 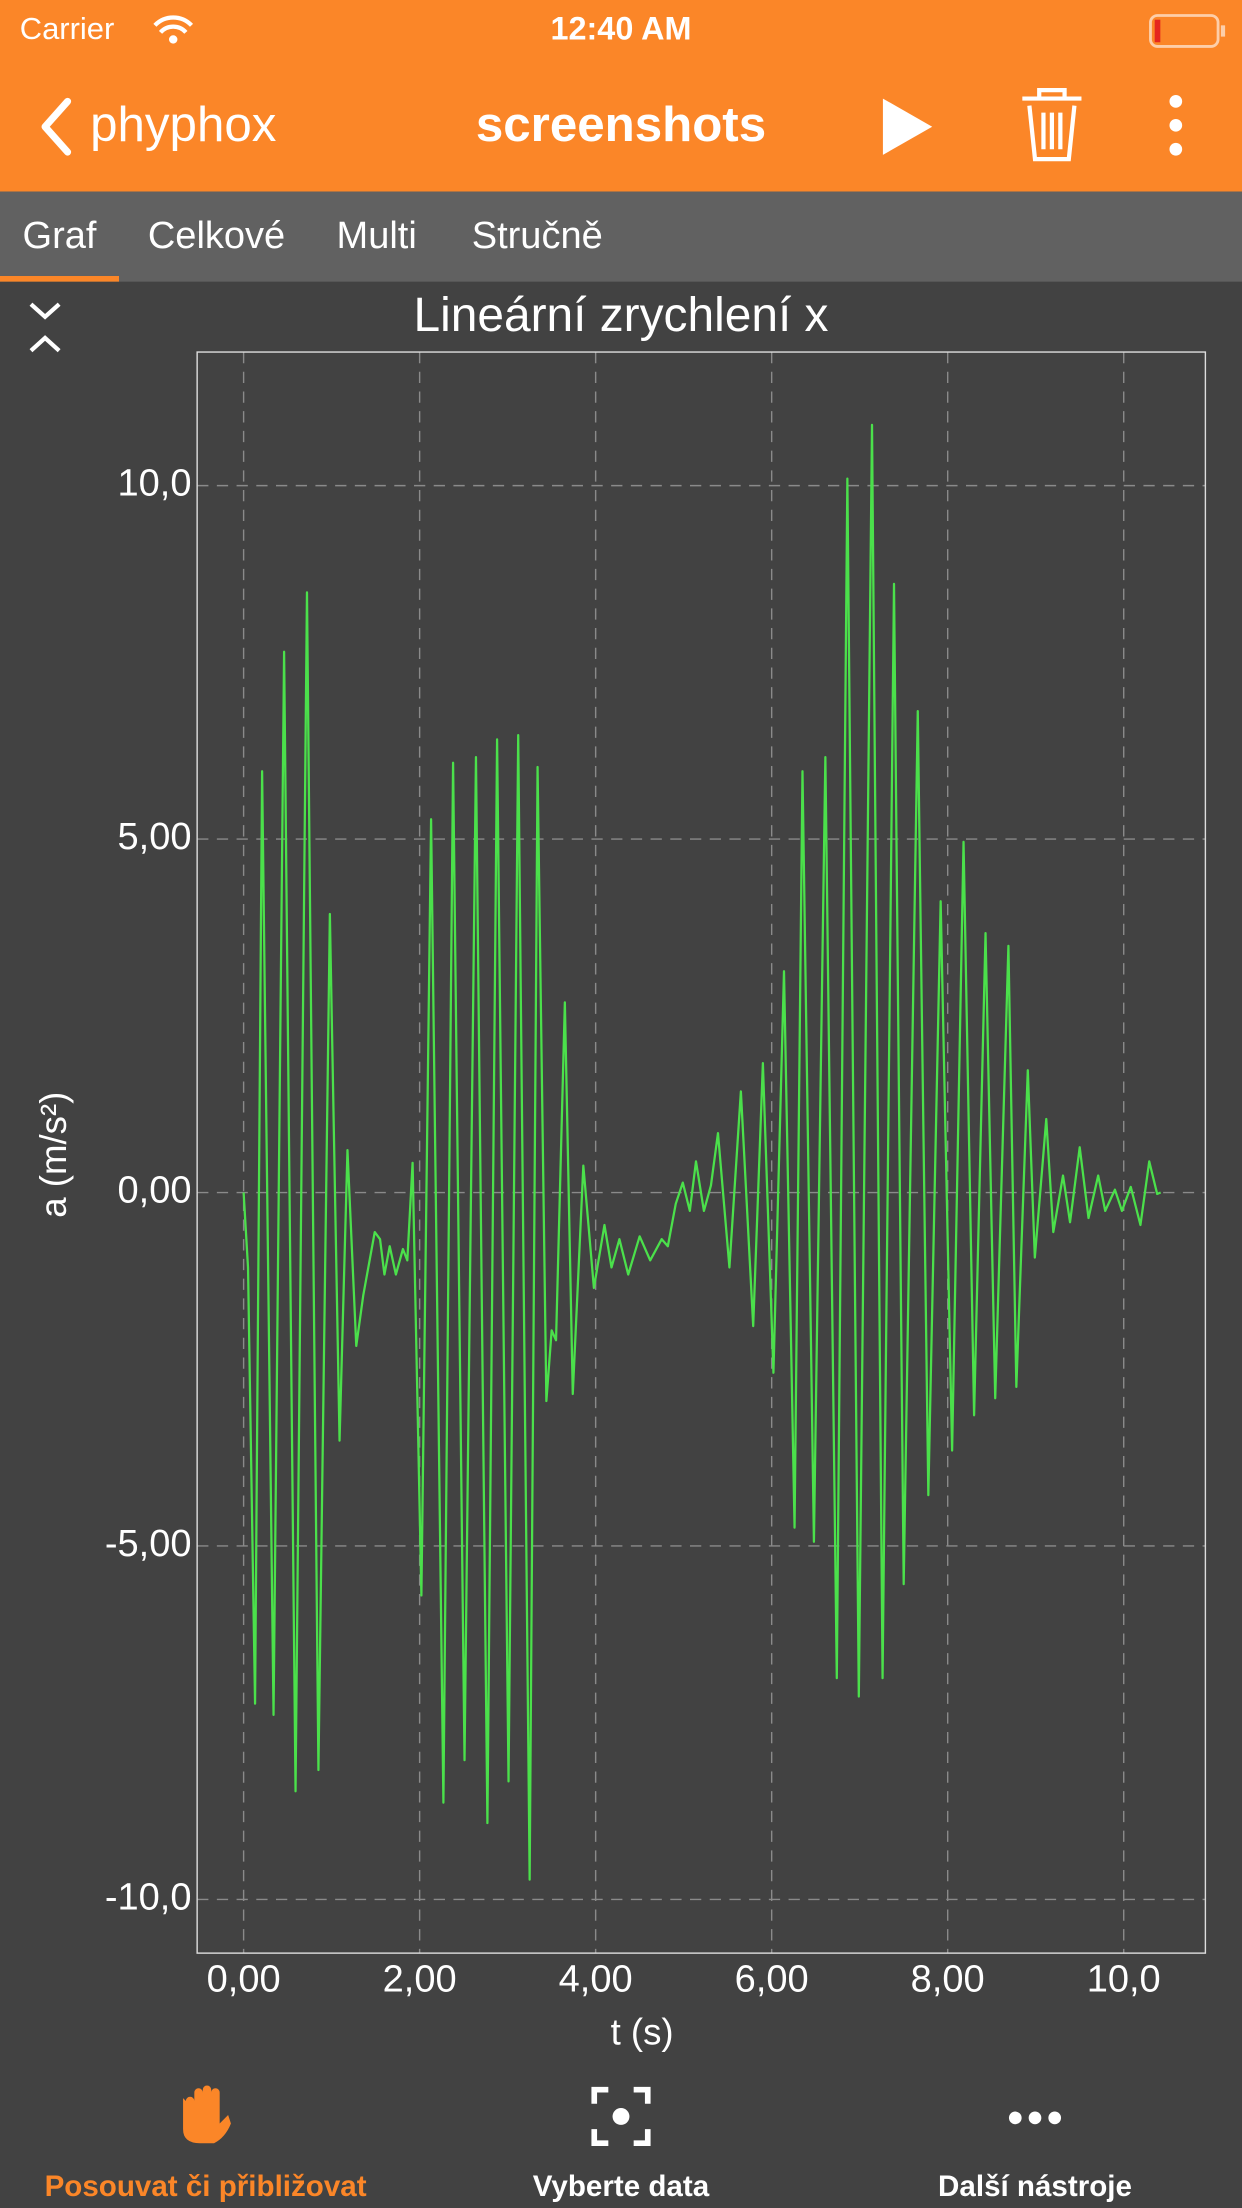 I want to click on tool-label: Další nástroje, so click(x=1035, y=2186).